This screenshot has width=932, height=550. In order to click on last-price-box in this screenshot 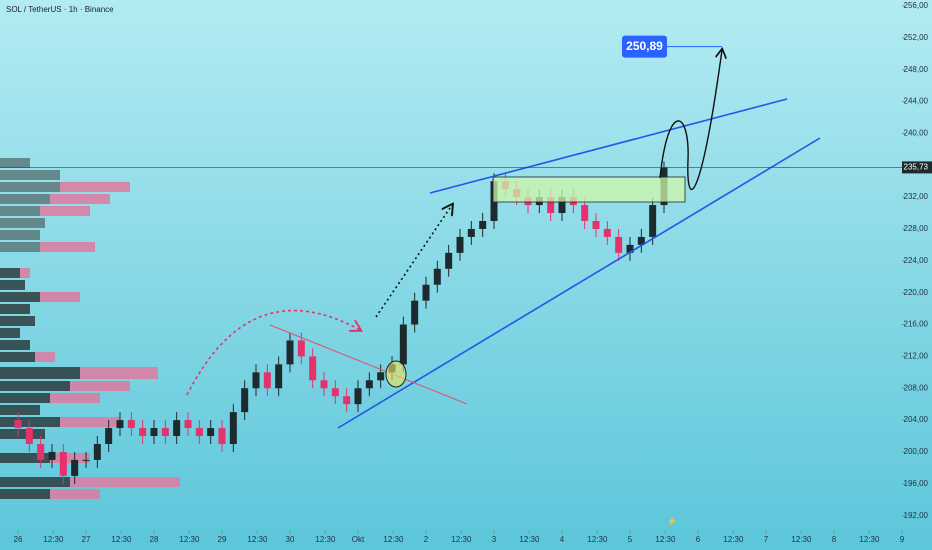, I will do `click(917, 167)`.